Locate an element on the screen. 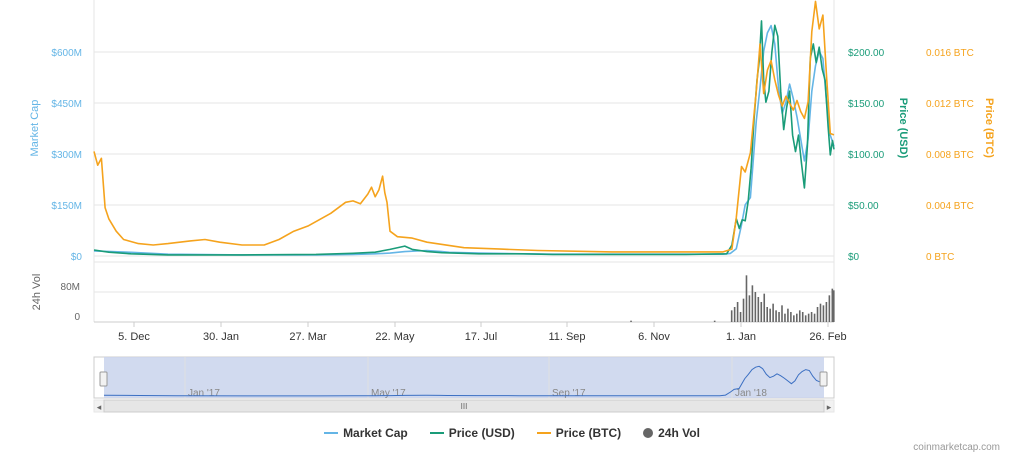 This screenshot has height=461, width=1024. legend-item-volume: 24h Vol is located at coordinates (671, 433).